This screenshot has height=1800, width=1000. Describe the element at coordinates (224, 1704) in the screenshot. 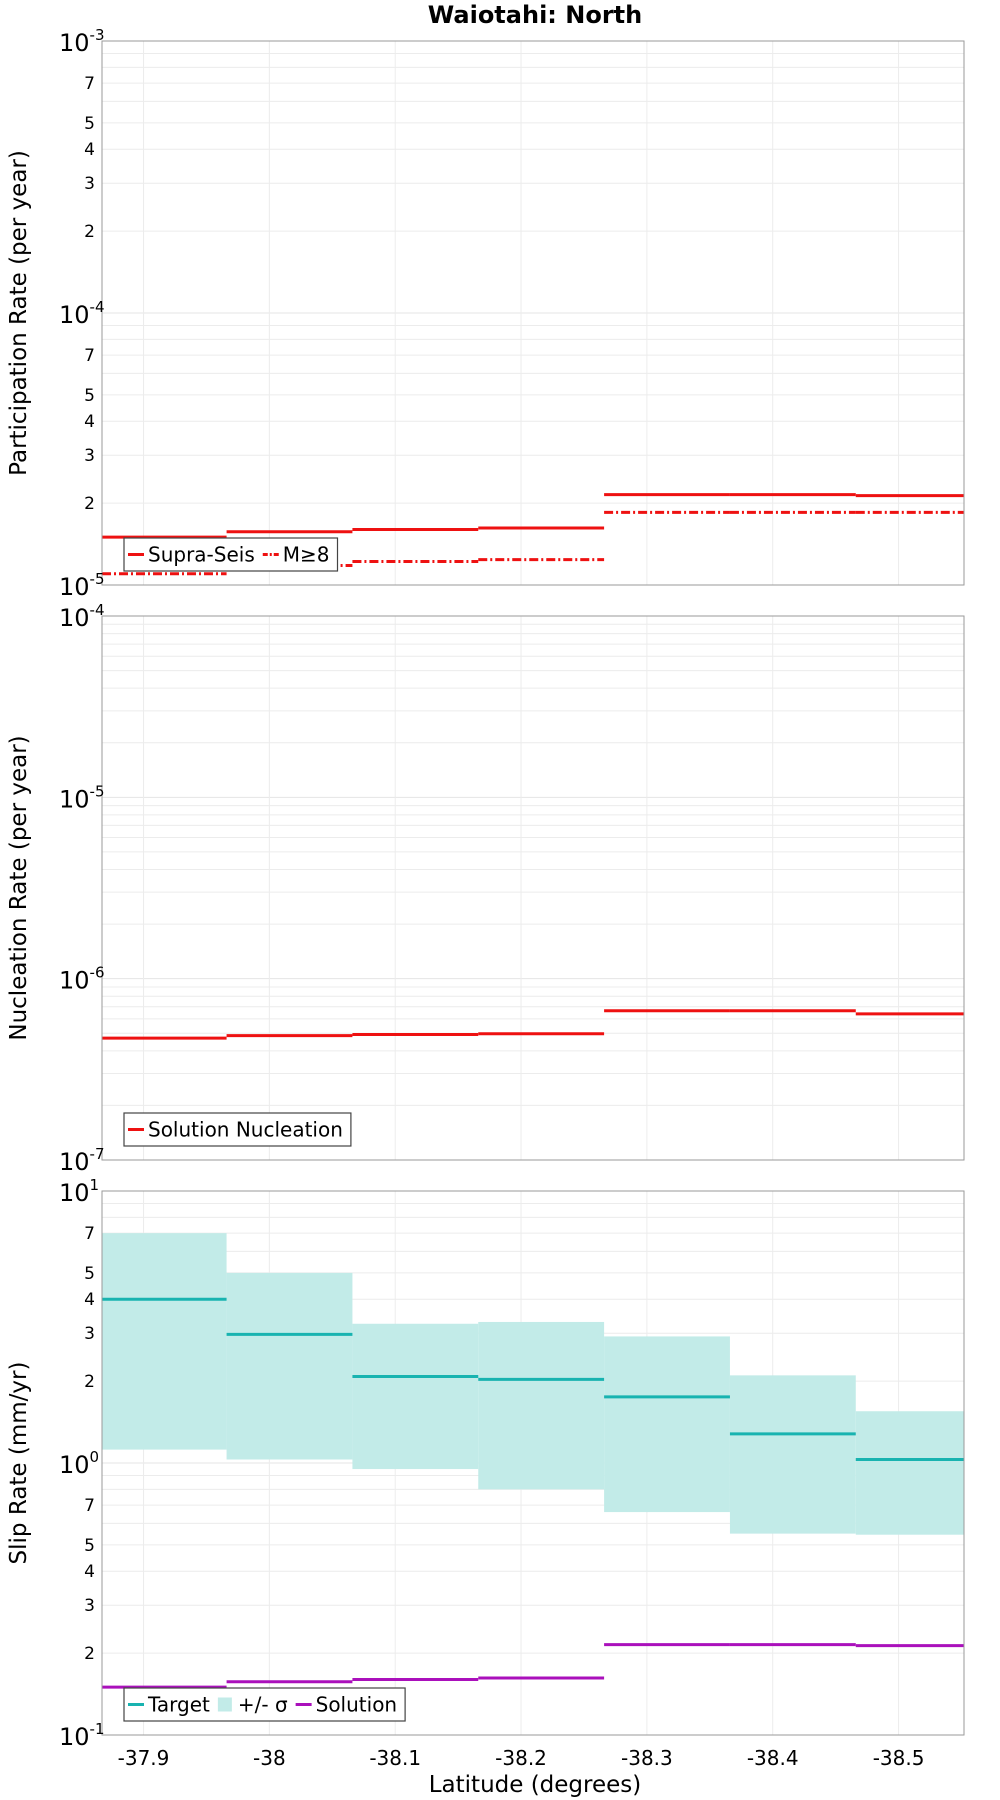

I see `legend-swatch` at that location.